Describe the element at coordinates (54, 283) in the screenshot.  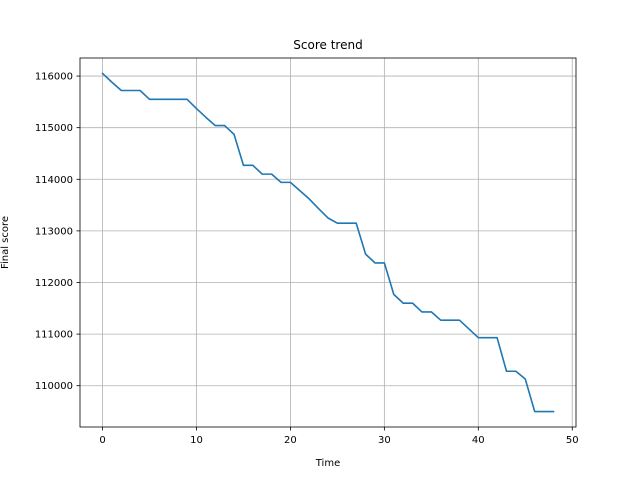
I see `y-tick-label: 112000` at that location.